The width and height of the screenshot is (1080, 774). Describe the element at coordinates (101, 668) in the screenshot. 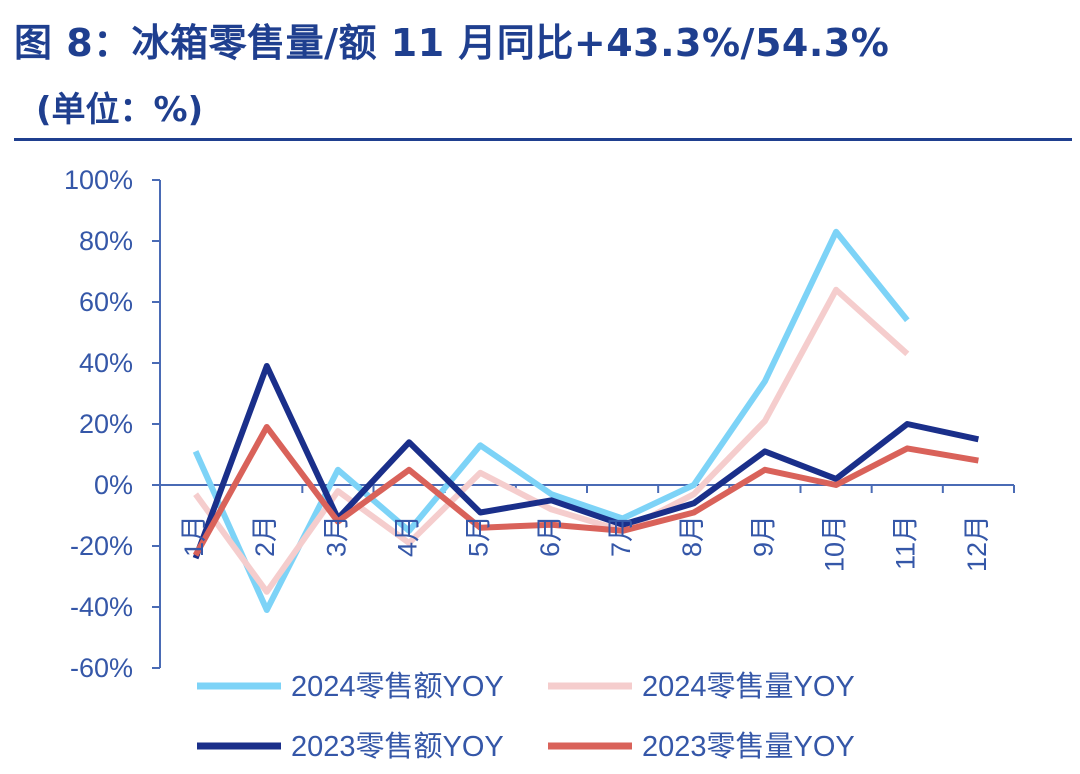

I see `y-tick-label: -60%` at that location.